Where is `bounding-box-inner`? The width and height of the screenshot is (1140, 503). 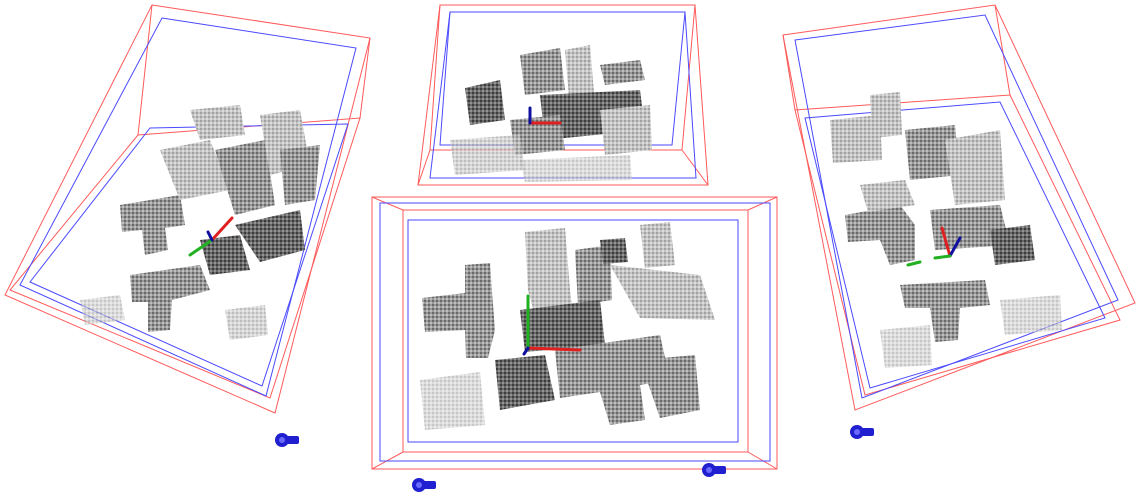
bounding-box-inner is located at coordinates (563, 95).